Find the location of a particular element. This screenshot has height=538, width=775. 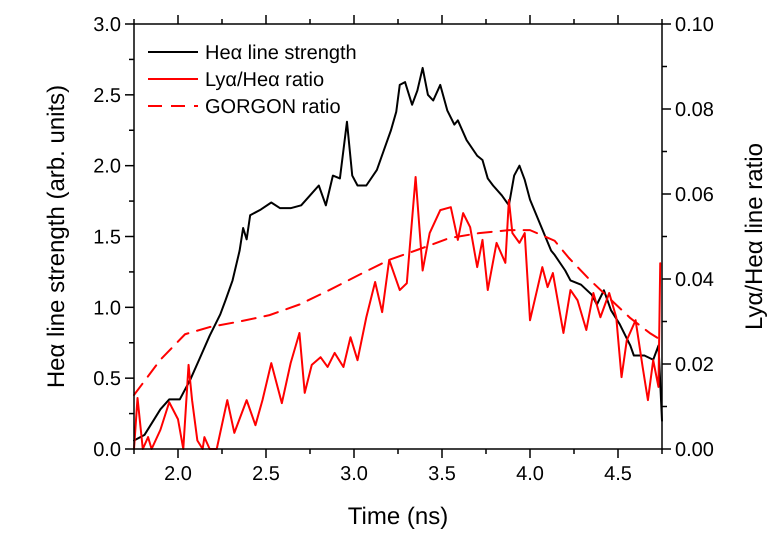

y2-tick-label: 0.08 is located at coordinates (694, 110).